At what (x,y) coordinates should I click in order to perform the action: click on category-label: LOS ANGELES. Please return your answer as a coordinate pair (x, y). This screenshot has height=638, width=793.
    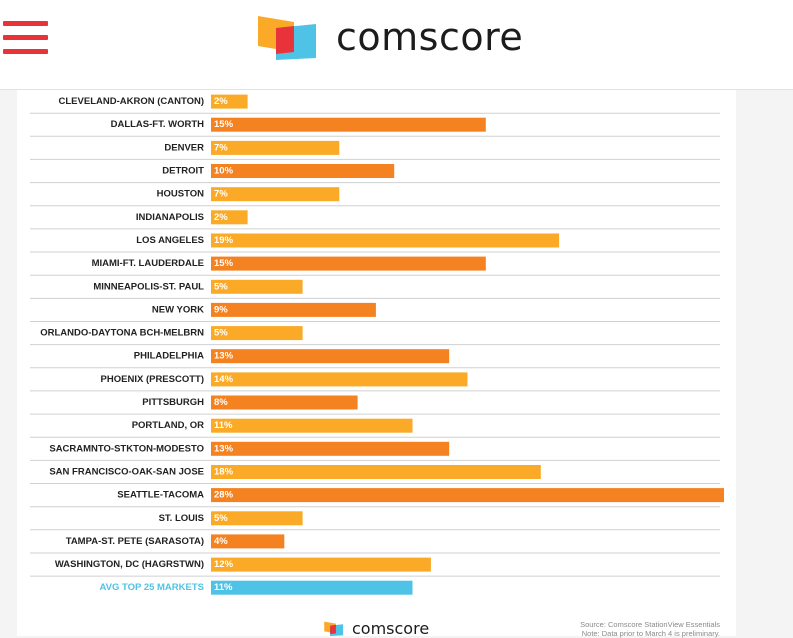
    Looking at the image, I should click on (170, 240).